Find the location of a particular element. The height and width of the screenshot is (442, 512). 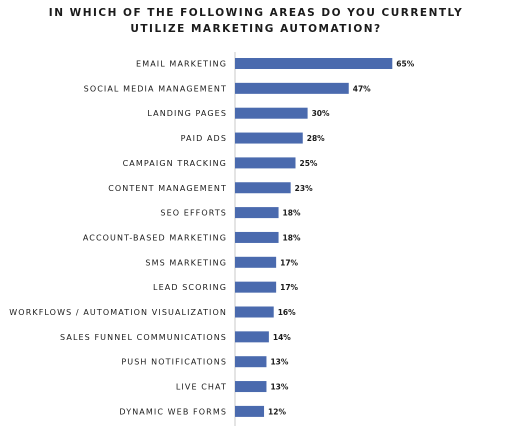

category-label-6: SEO EFFORTS is located at coordinates (193, 213).